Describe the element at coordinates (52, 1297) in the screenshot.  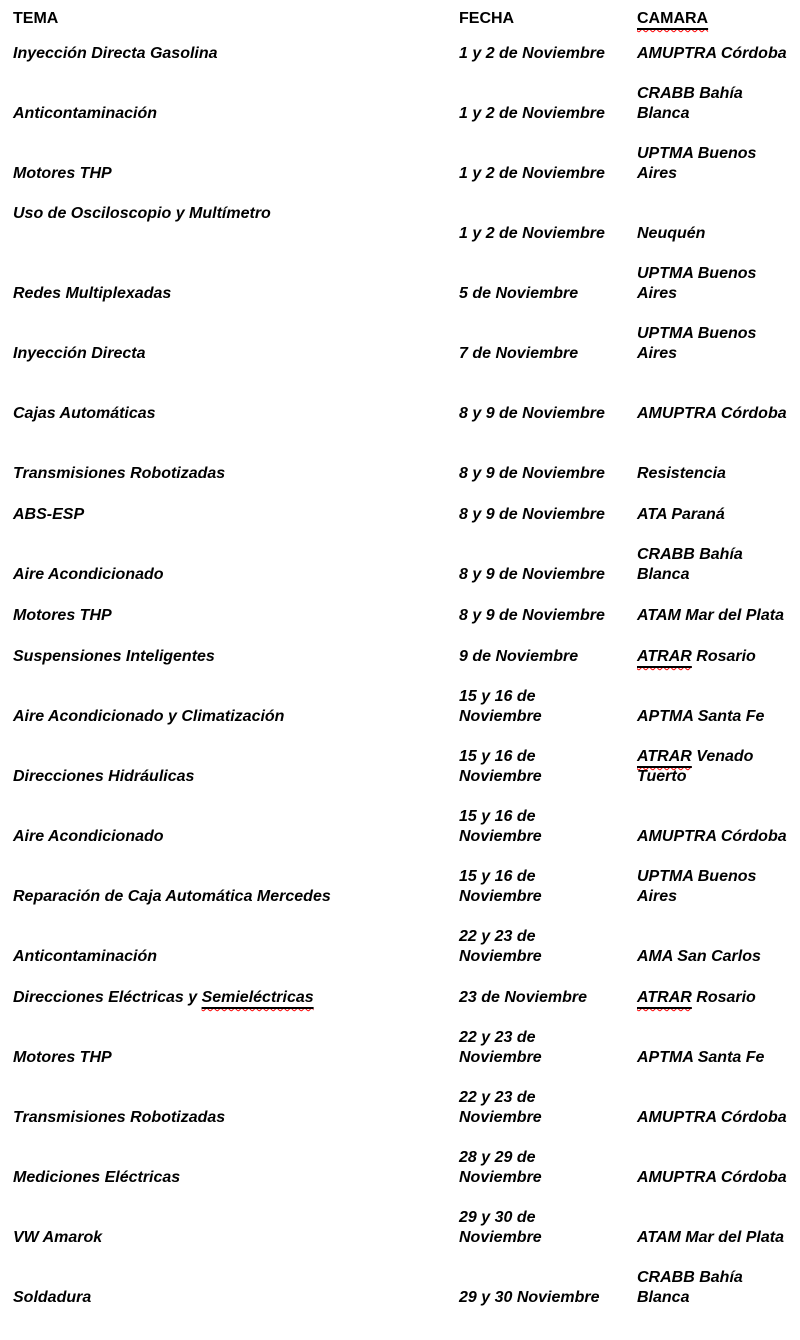
I see `tema-cell: Soldadura` at that location.